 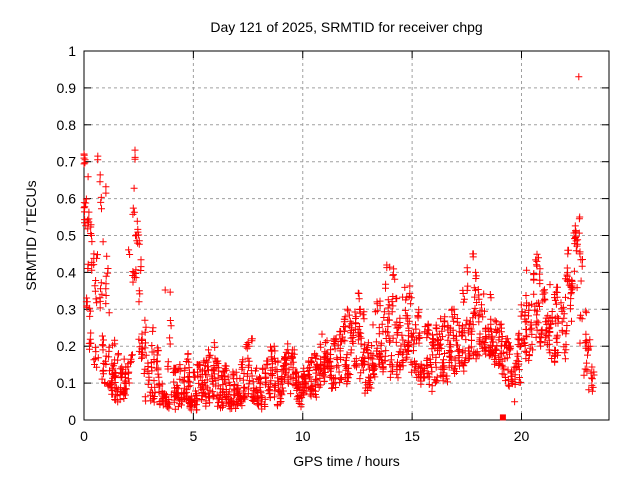 What do you see at coordinates (67, 309) in the screenshot?
I see `y-tick-label: 0.3` at bounding box center [67, 309].